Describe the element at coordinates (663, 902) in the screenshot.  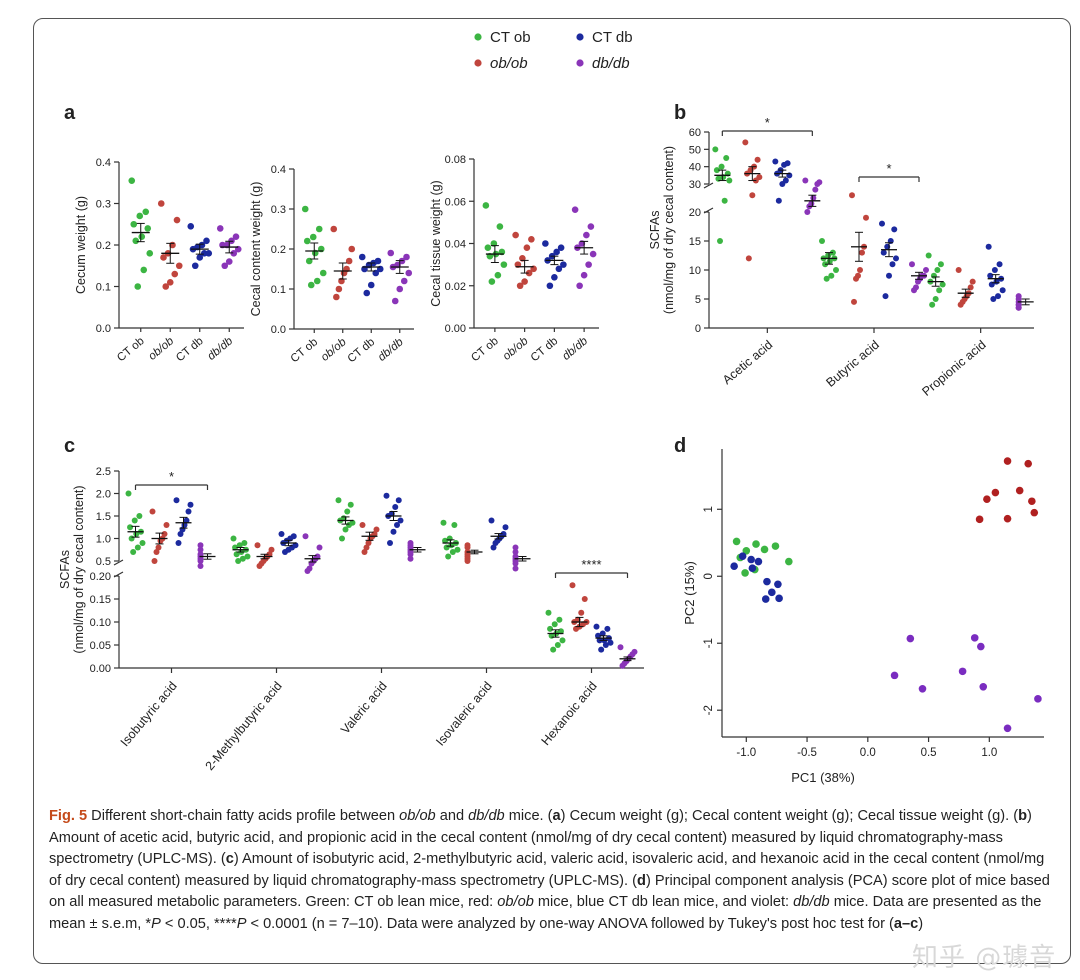
I see `caption-text: mice, blue CT db lean mice, and violet:` at that location.